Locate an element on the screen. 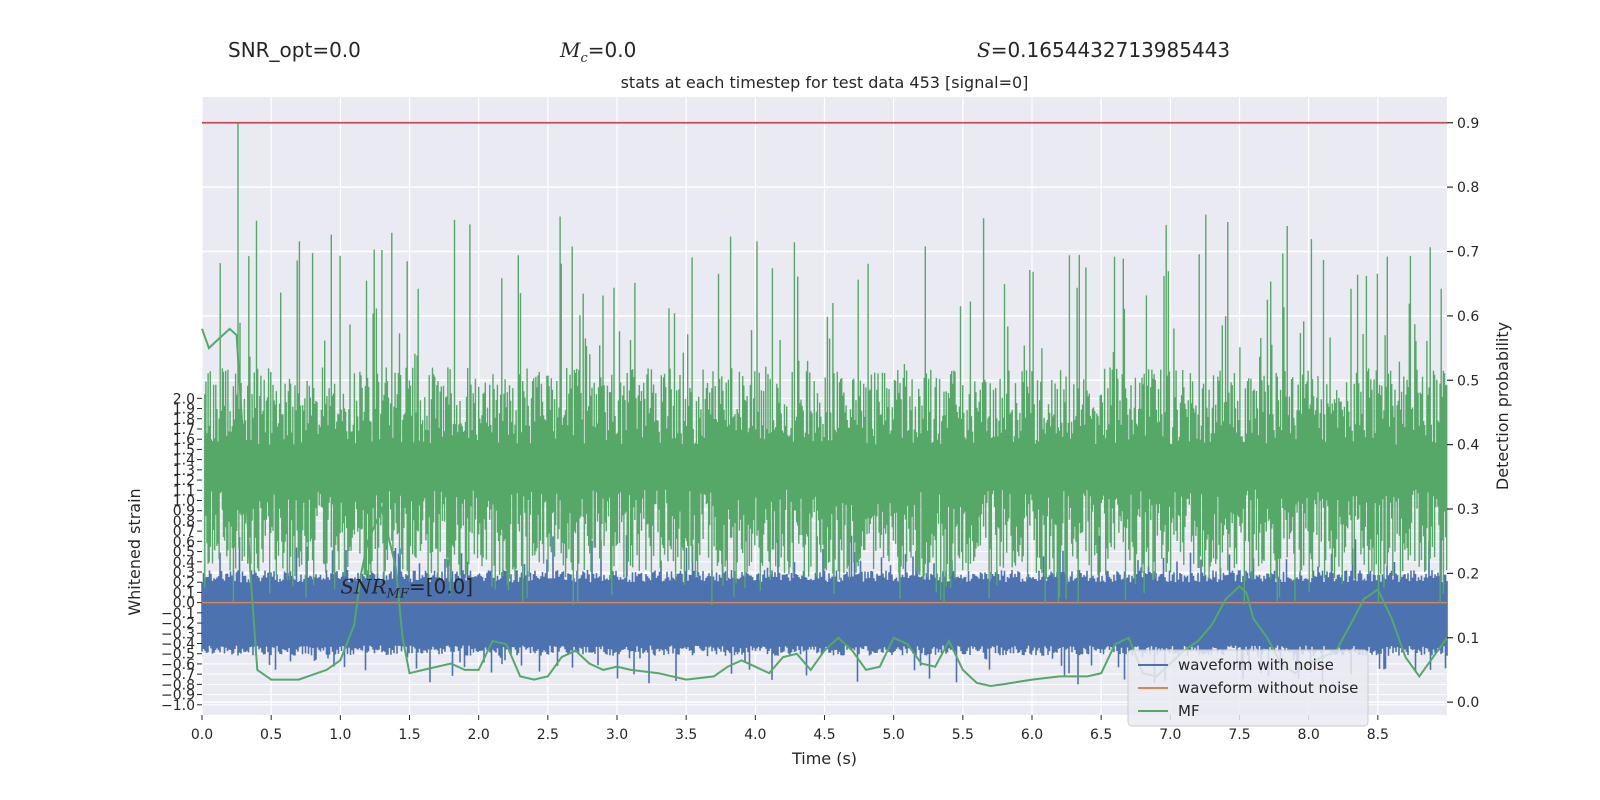 Image resolution: width=1600 pixels, height=800 pixels. x-tick-label: 2.0 is located at coordinates (479, 735).